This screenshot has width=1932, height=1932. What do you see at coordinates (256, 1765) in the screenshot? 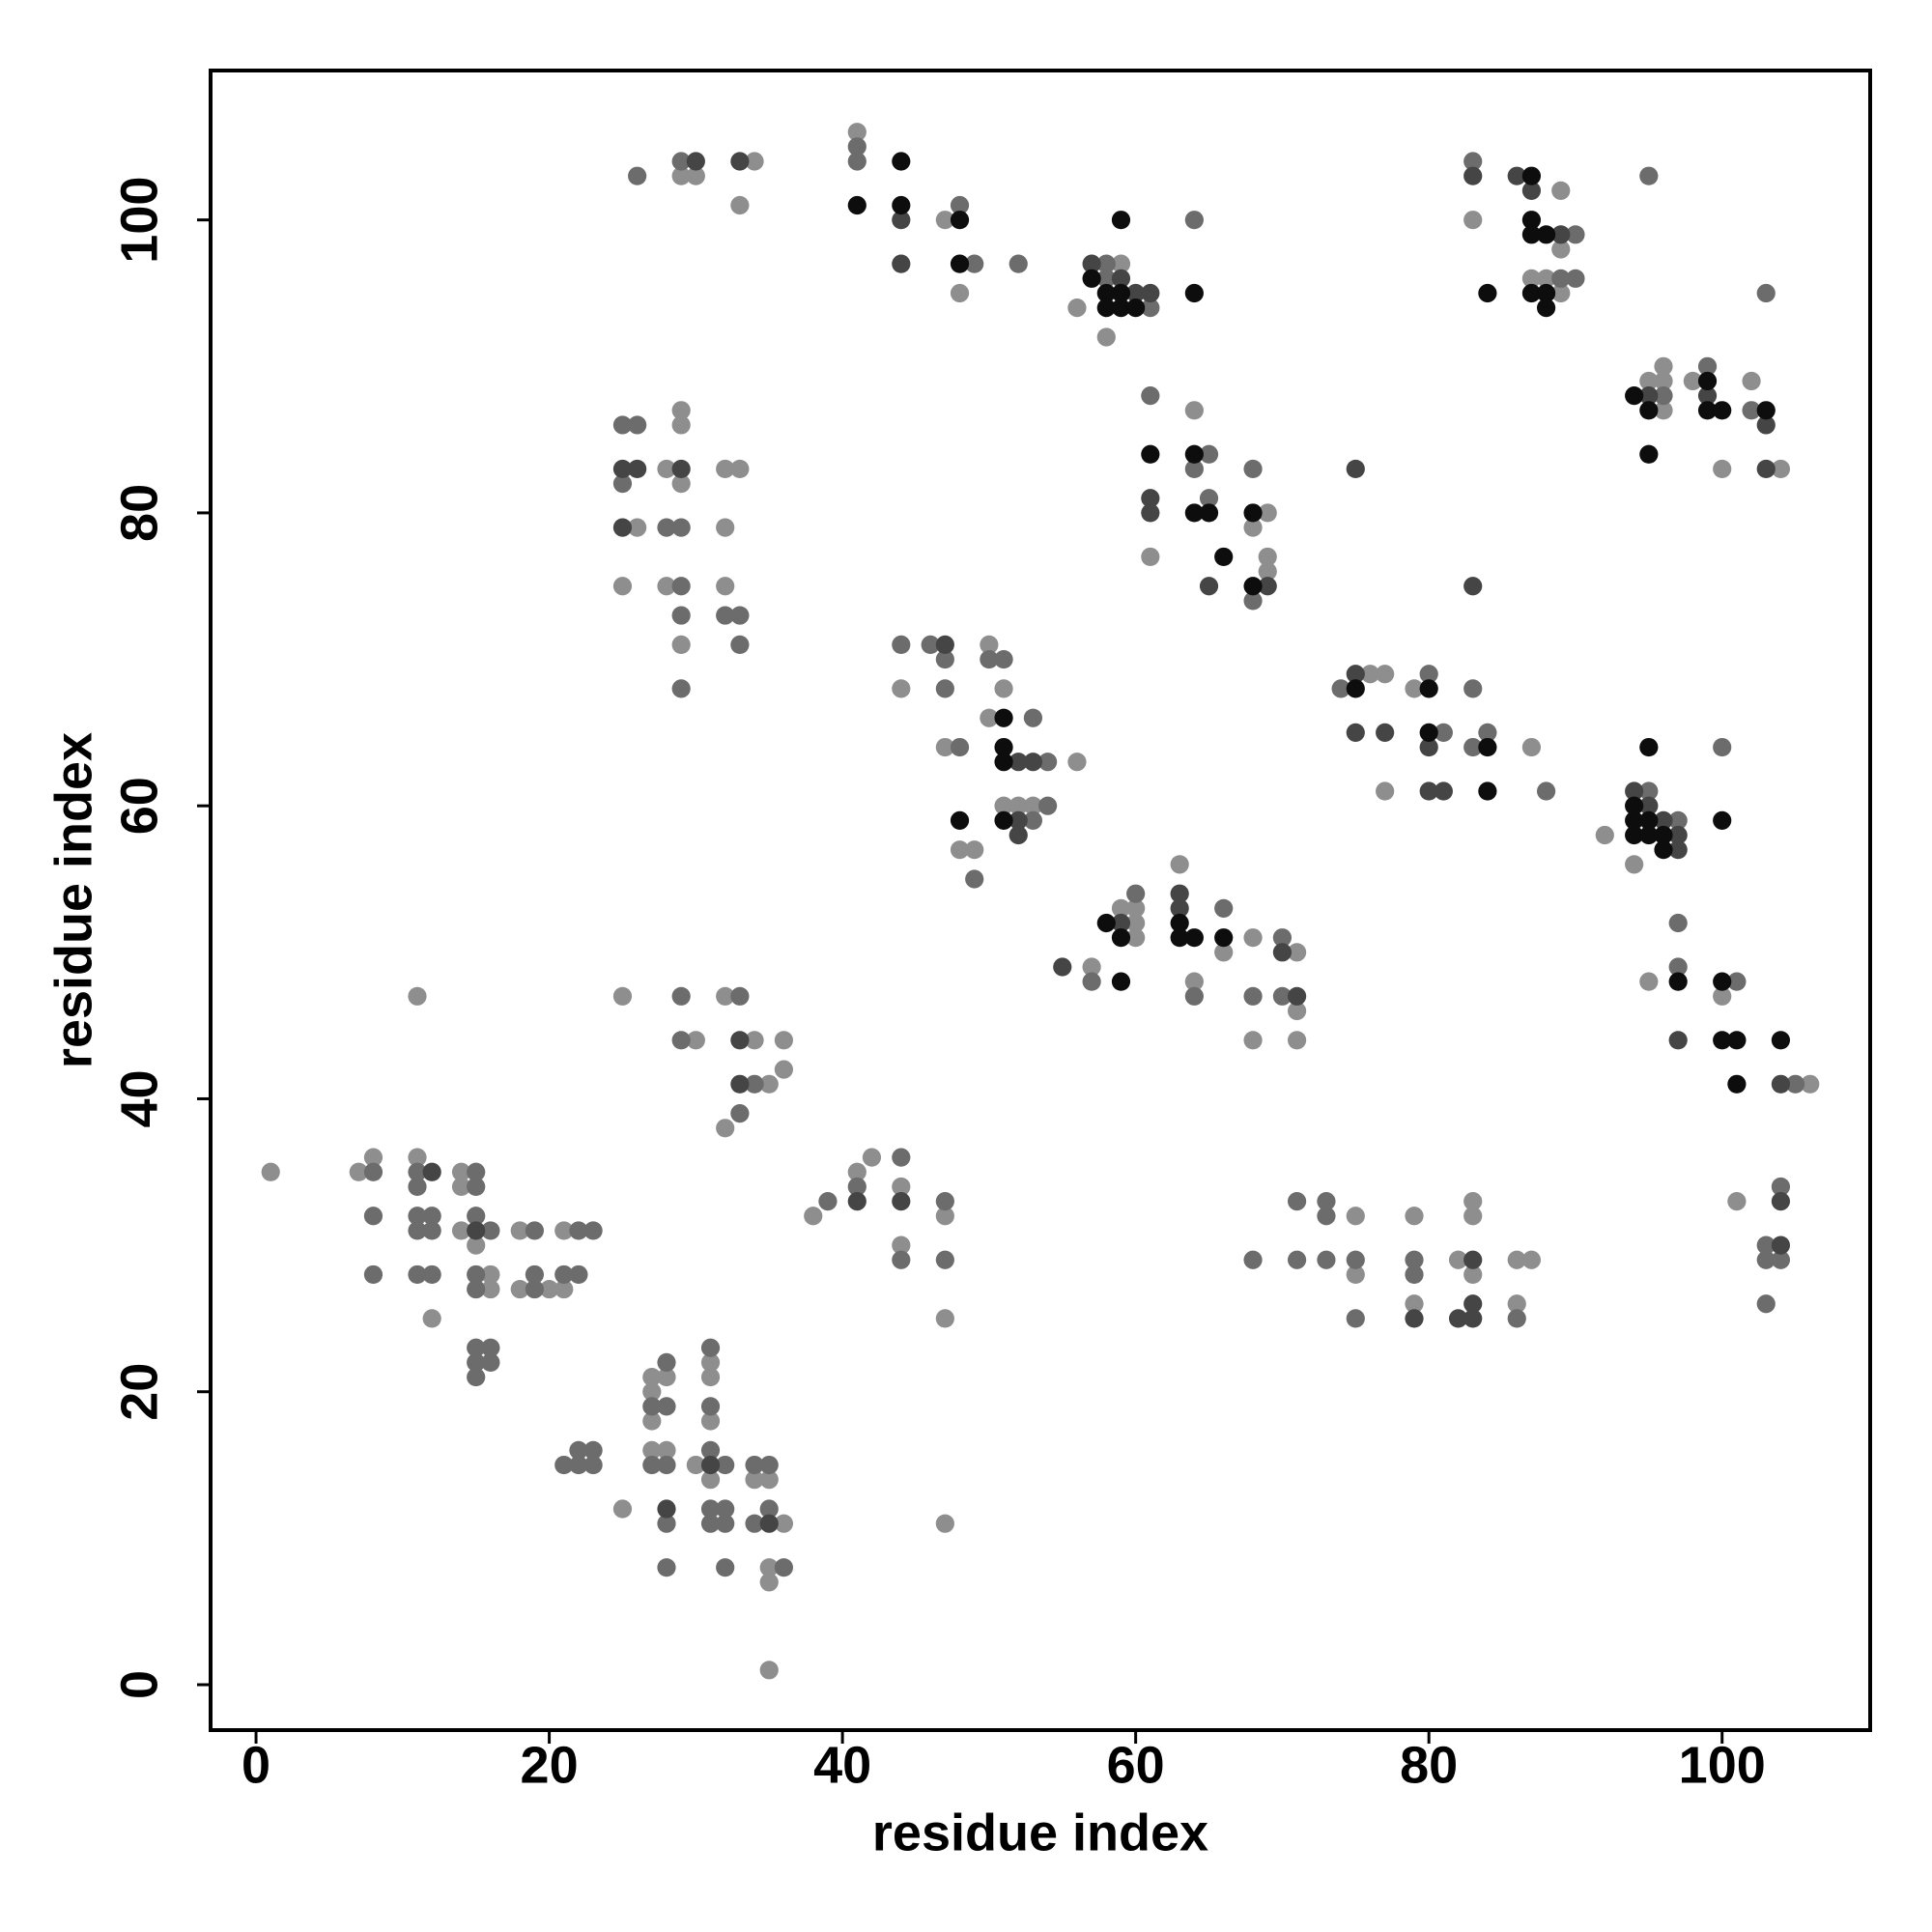
I see `x-tick-label: 0` at bounding box center [256, 1765].